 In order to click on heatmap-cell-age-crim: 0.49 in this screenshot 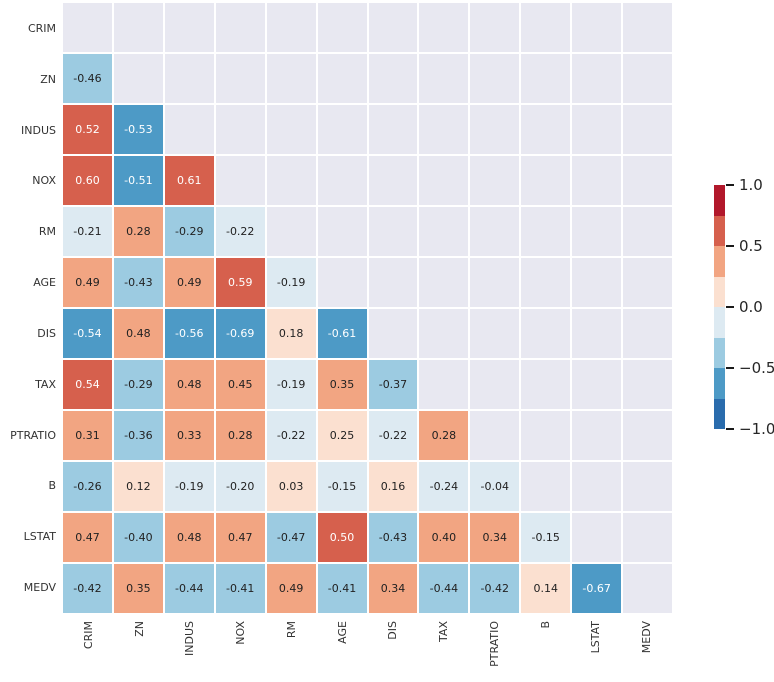, I will do `click(87, 282)`.